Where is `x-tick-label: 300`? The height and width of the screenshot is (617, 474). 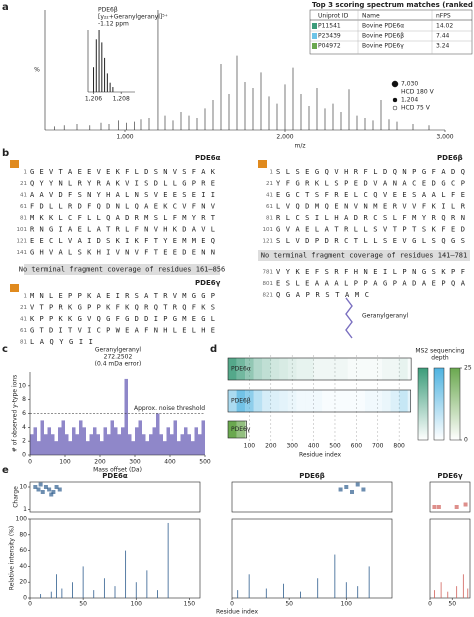 x-tick-label: 300 is located at coordinates (292, 446).